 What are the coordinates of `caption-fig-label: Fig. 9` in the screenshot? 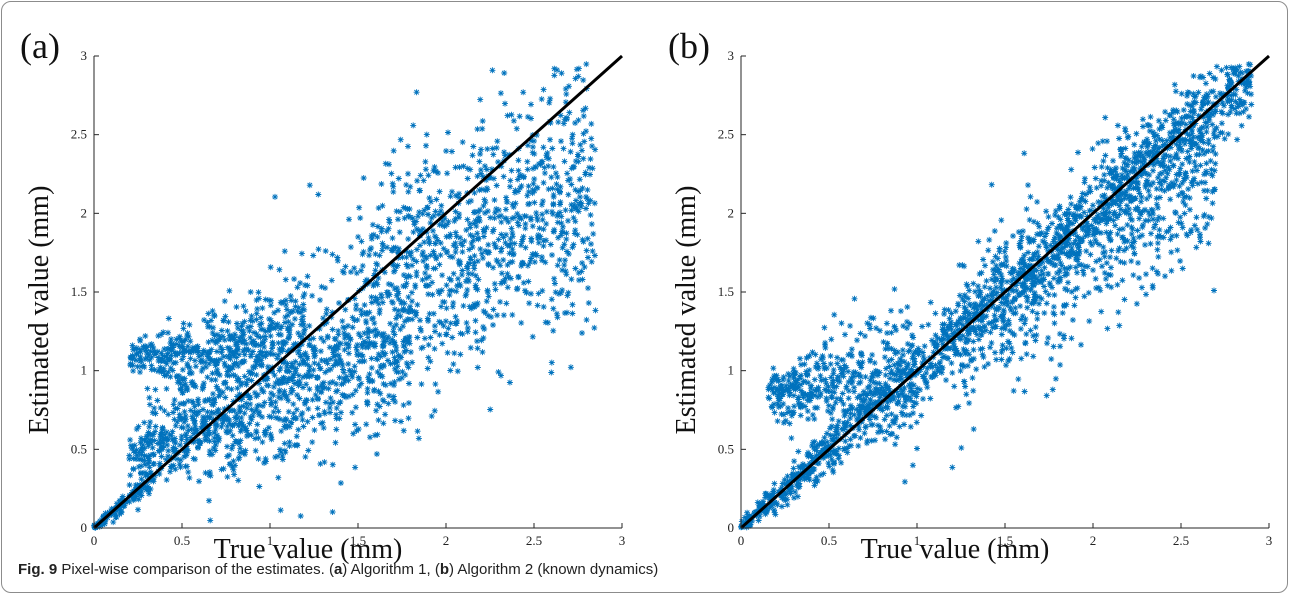 It's located at (38, 569).